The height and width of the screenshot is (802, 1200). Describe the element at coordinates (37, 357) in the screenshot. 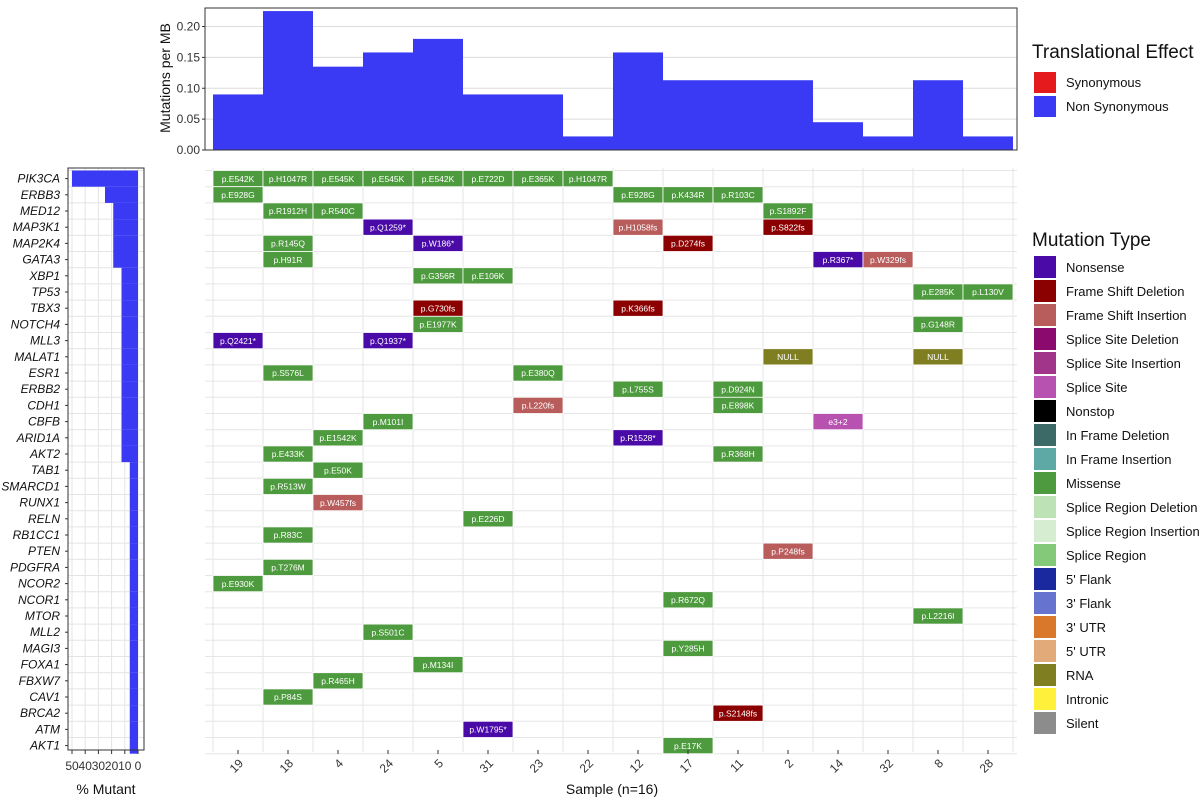

I see `gene-label: MALAT1` at that location.